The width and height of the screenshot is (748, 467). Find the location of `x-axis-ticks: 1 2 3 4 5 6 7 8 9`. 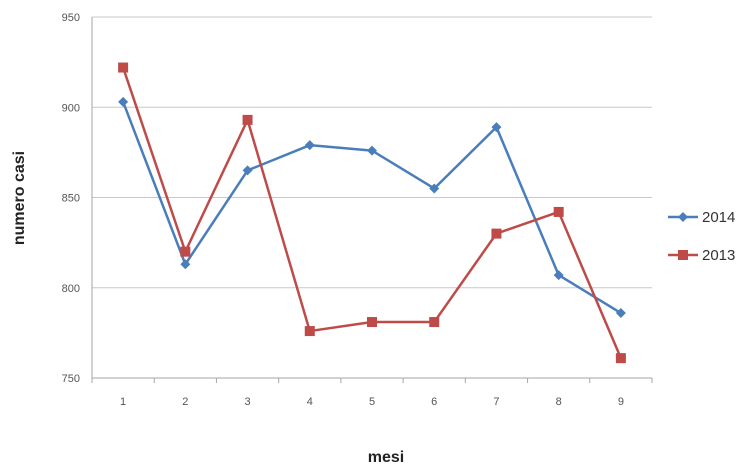

x-axis-ticks: 1 2 3 4 5 6 7 8 9 is located at coordinates (372, 402).